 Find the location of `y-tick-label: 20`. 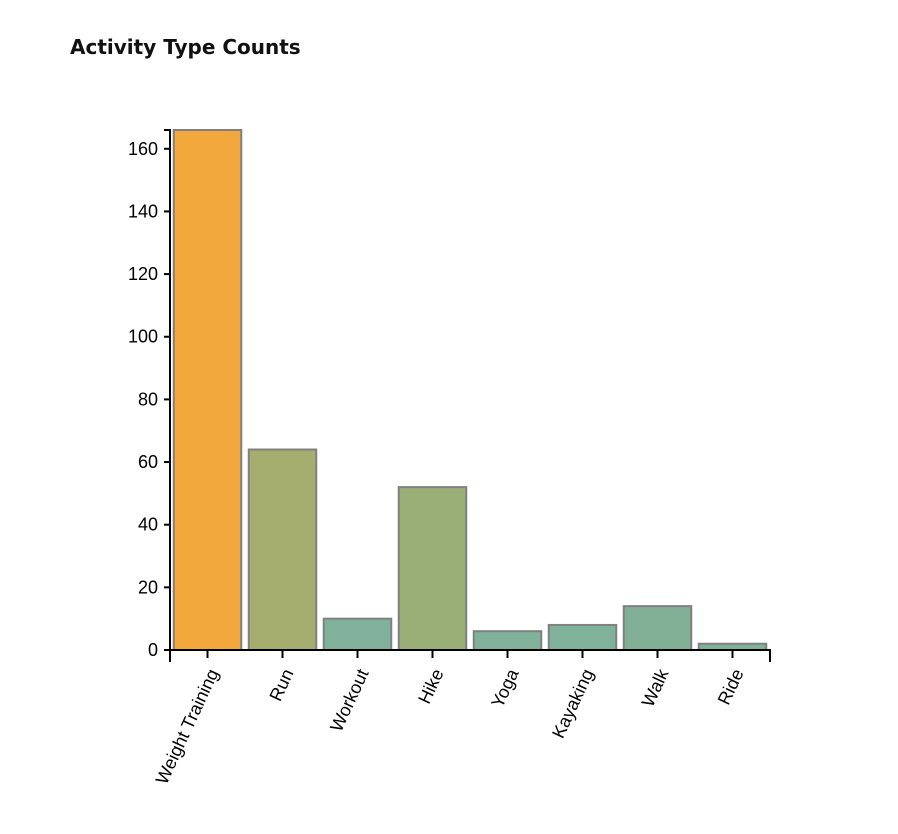

y-tick-label: 20 is located at coordinates (148, 587).